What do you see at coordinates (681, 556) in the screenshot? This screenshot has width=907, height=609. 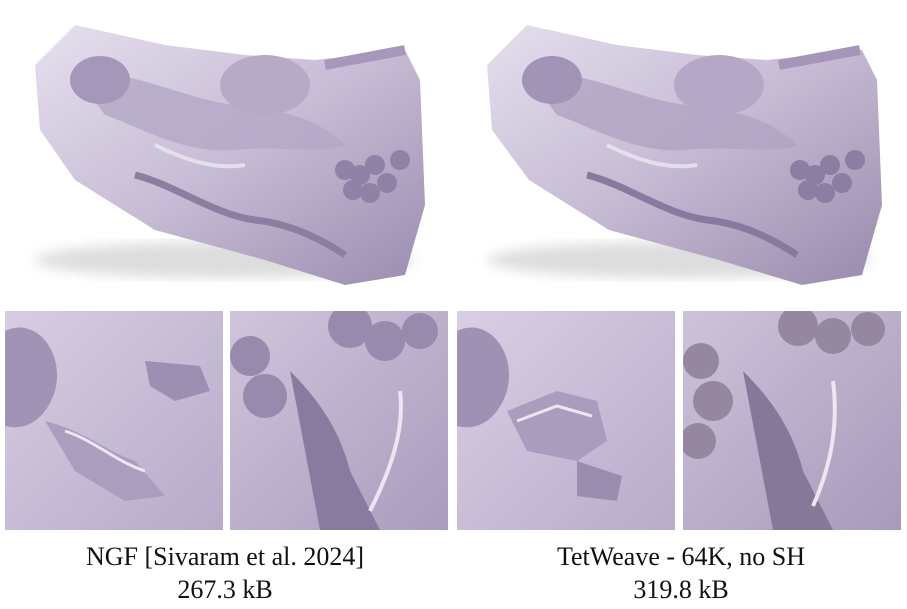 I see `tetweave-method-label: TetWeave - 64K, no SH` at bounding box center [681, 556].